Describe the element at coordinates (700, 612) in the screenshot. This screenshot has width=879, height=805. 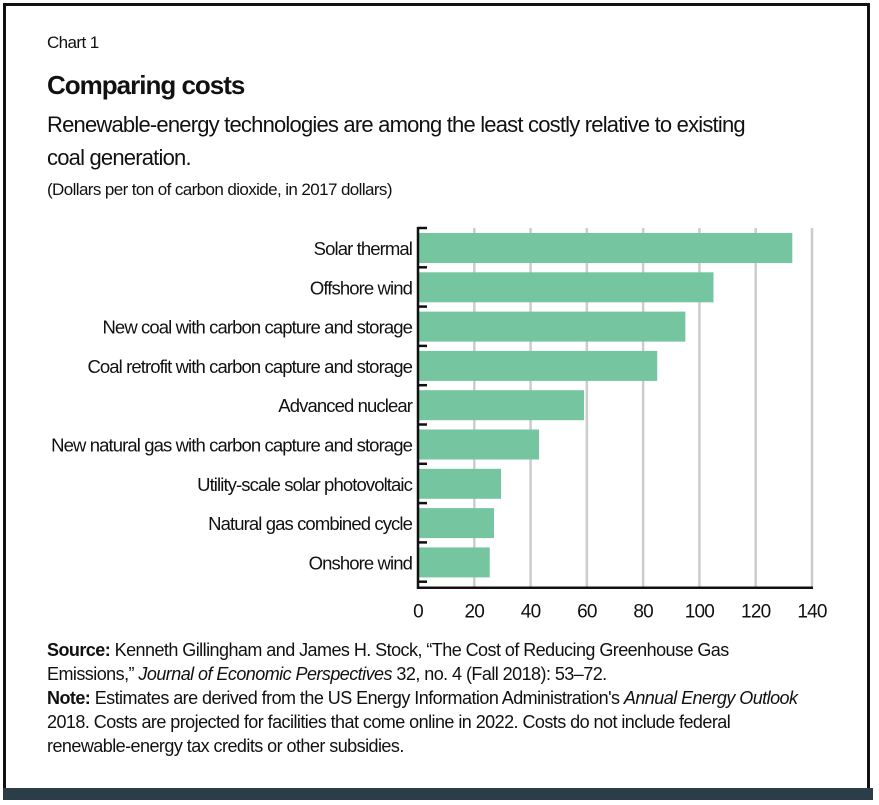
I see `x-tick-label: 100` at that location.